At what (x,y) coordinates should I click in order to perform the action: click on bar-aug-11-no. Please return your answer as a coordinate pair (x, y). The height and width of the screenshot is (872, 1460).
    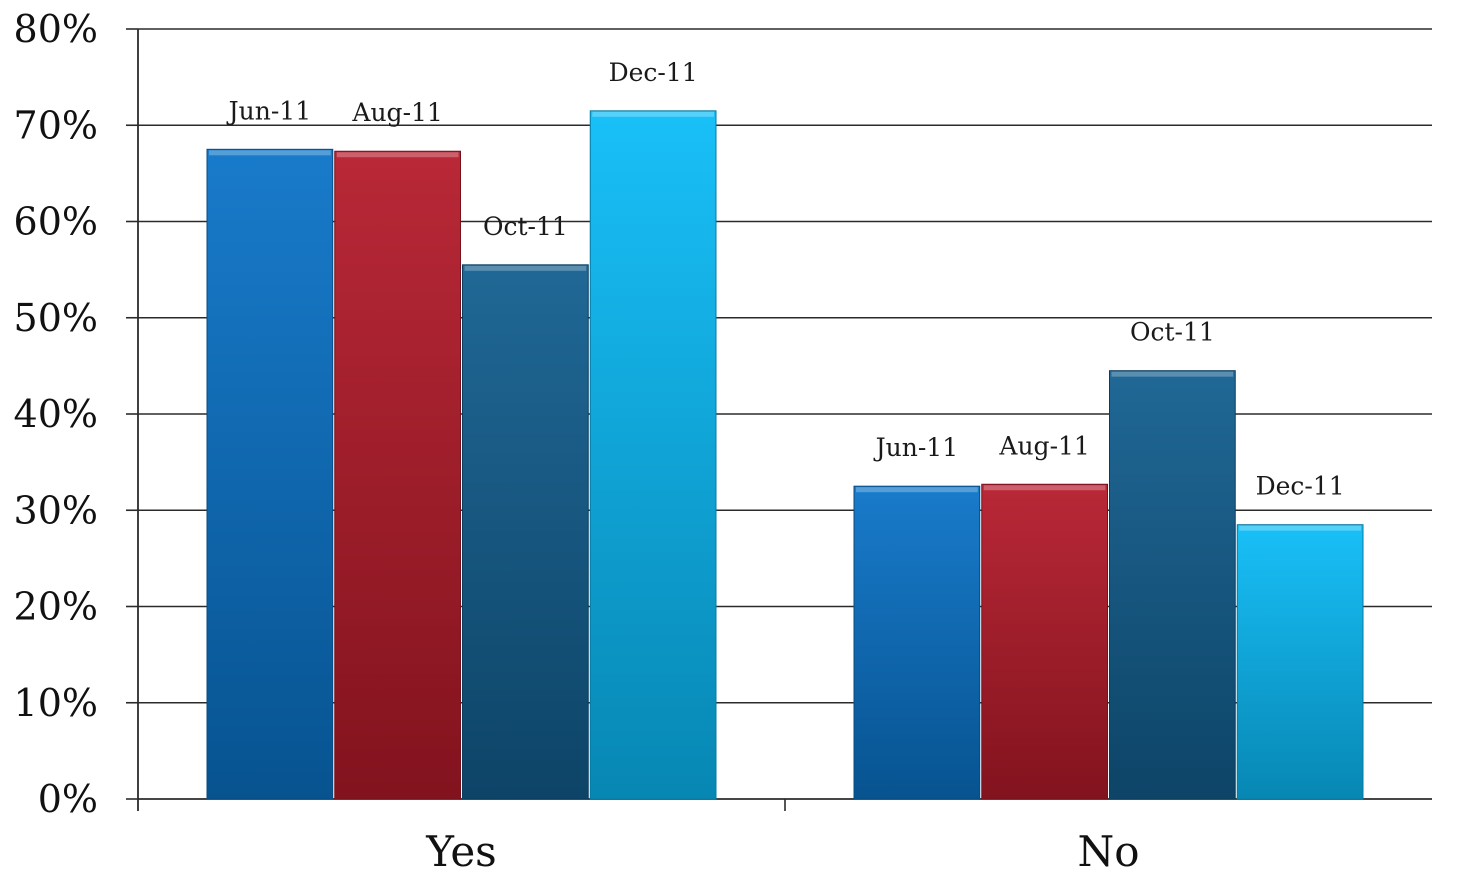
    Looking at the image, I should click on (1044, 641).